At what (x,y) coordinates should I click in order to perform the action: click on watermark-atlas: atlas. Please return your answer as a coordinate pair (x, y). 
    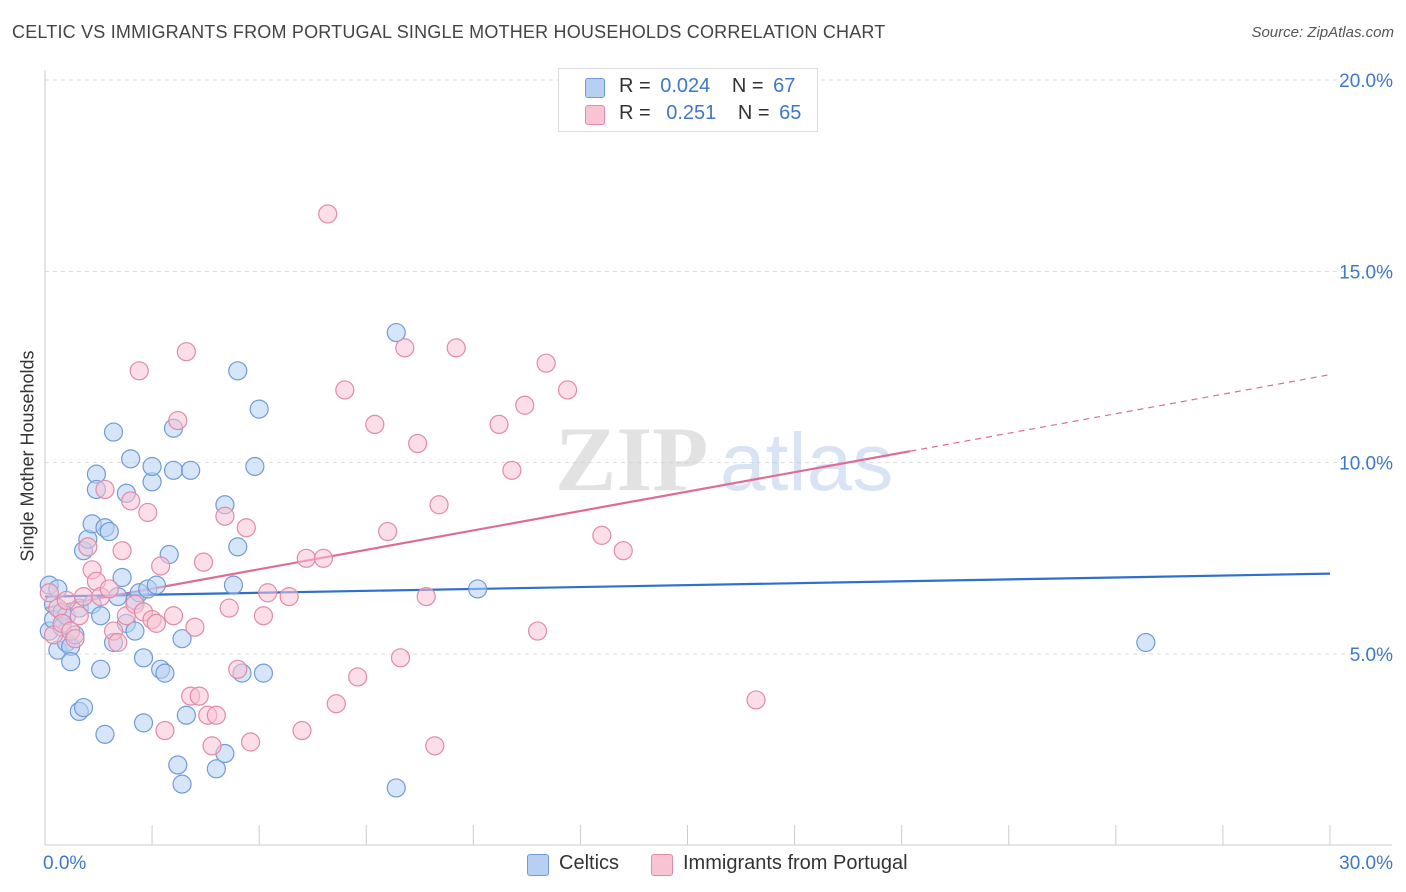
    Looking at the image, I should click on (806, 462).